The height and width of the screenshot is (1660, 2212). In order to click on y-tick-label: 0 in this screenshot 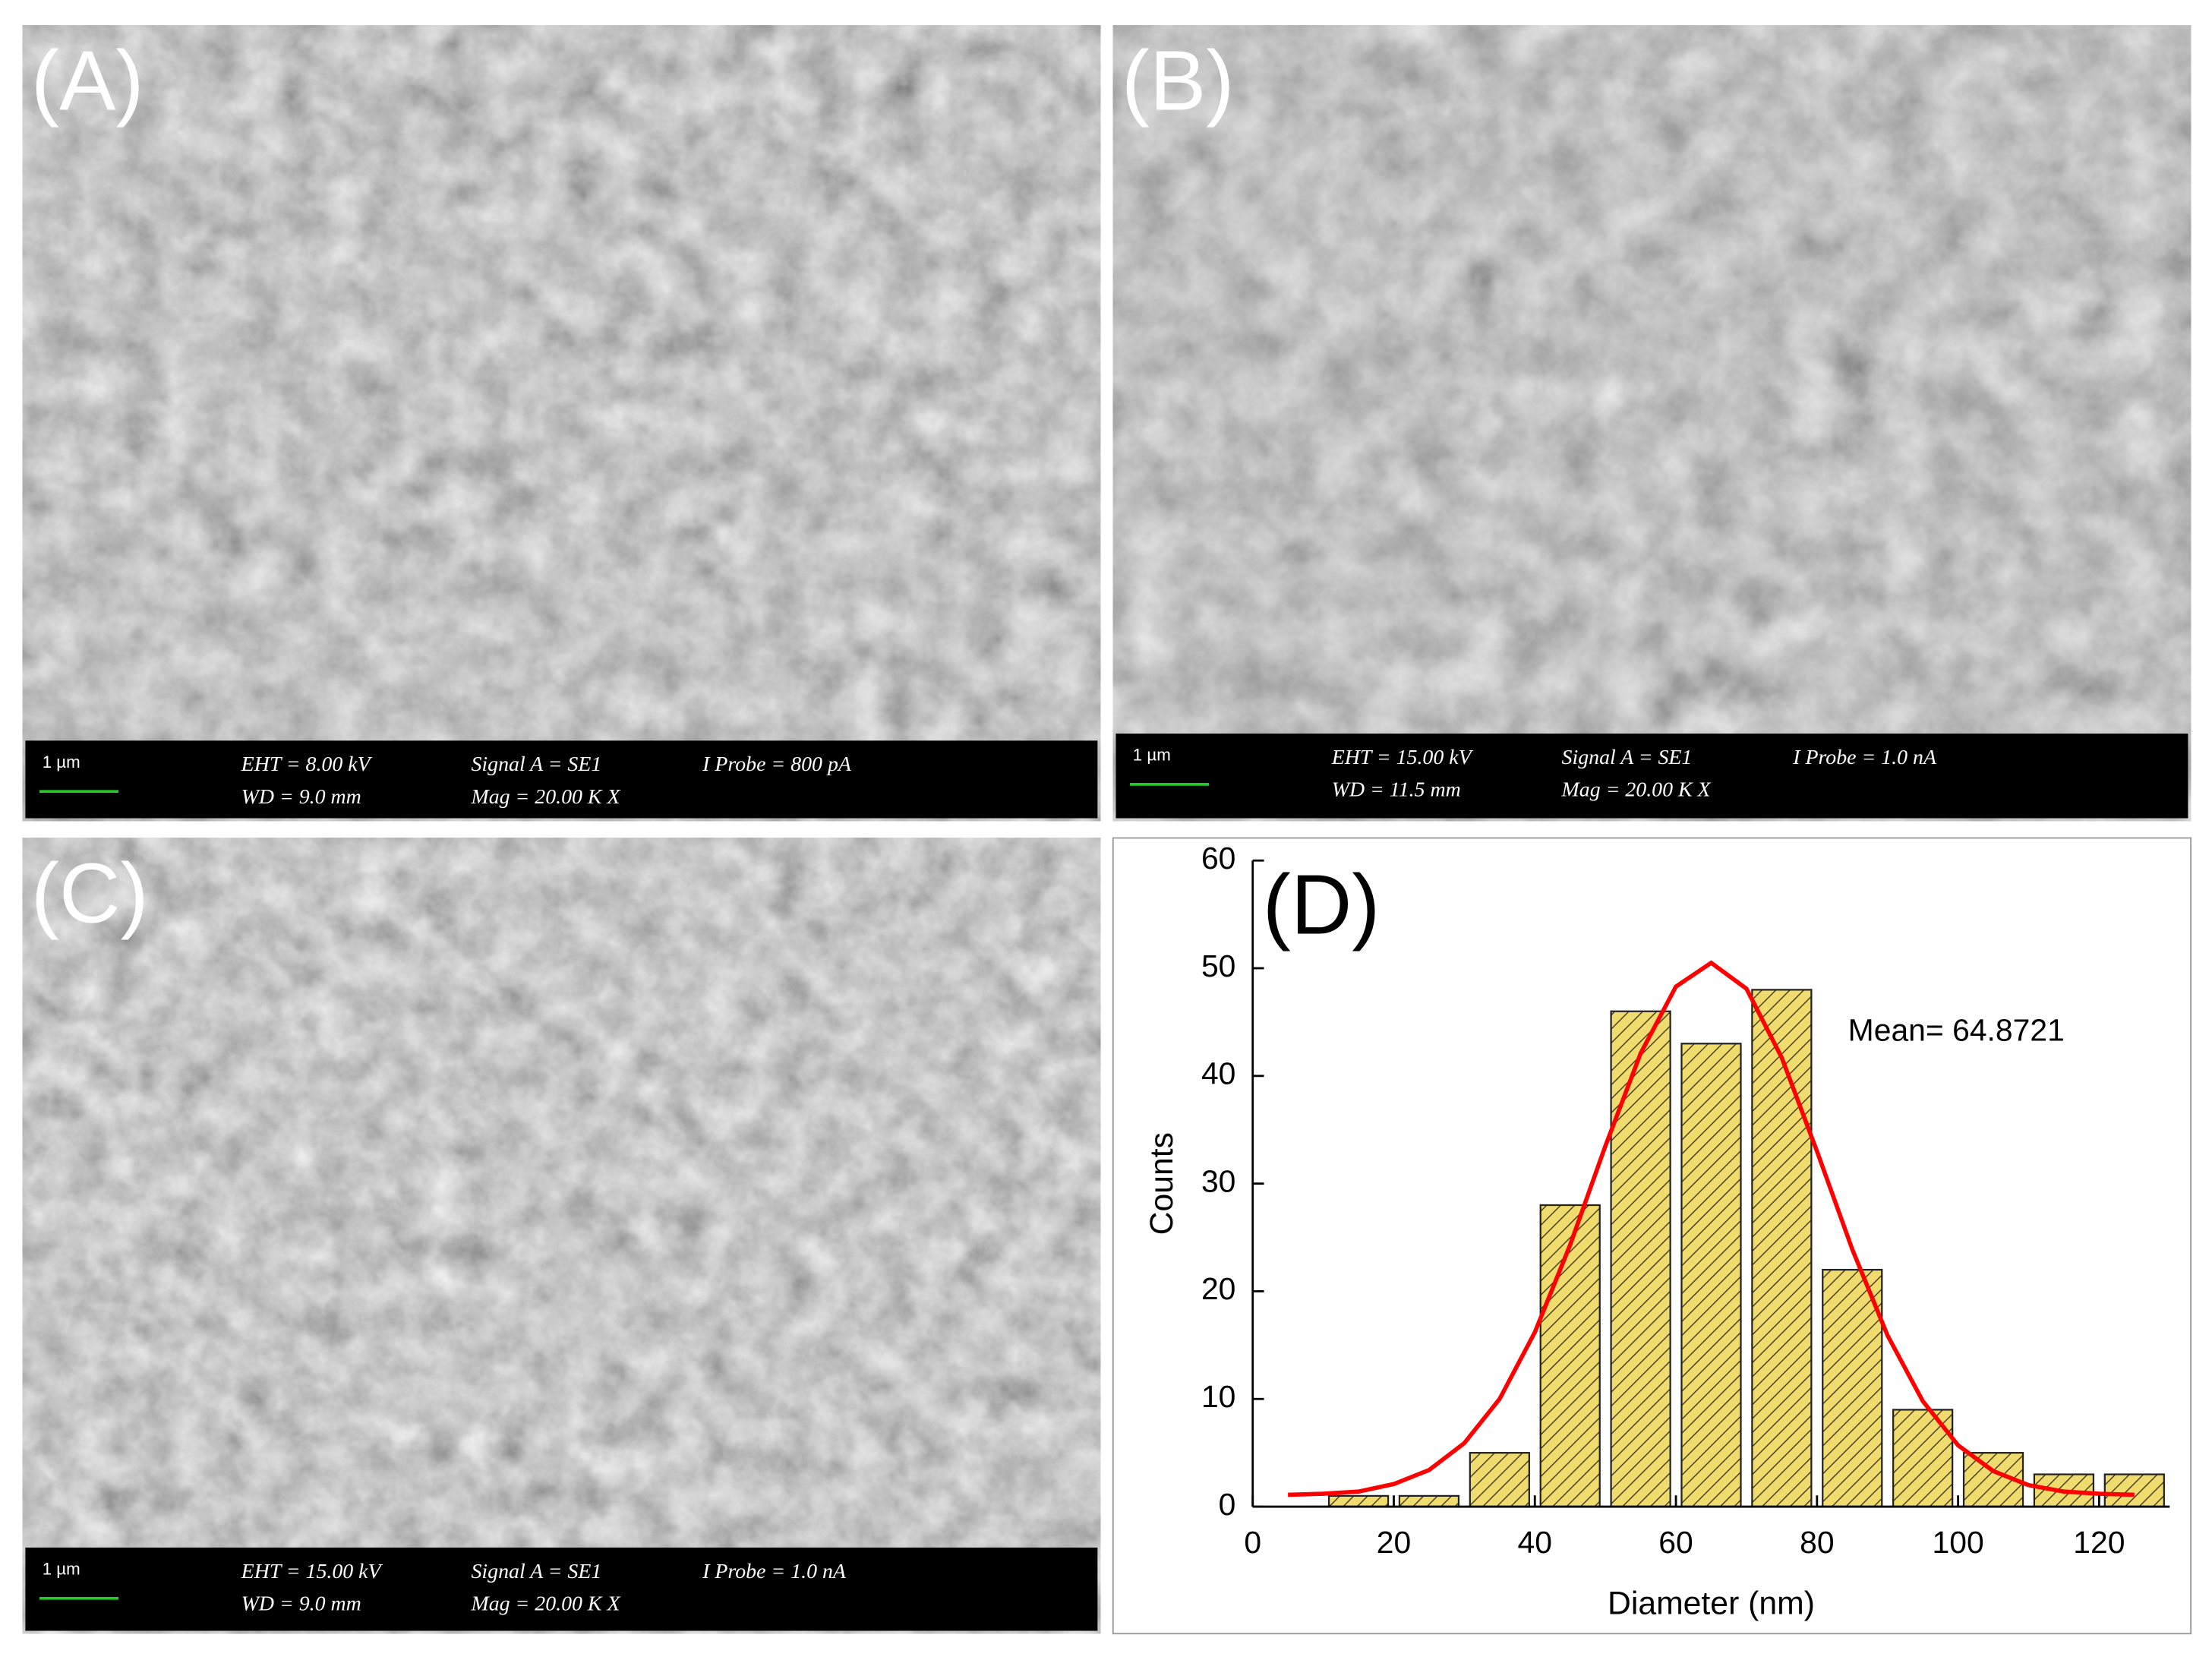, I will do `click(1227, 1504)`.